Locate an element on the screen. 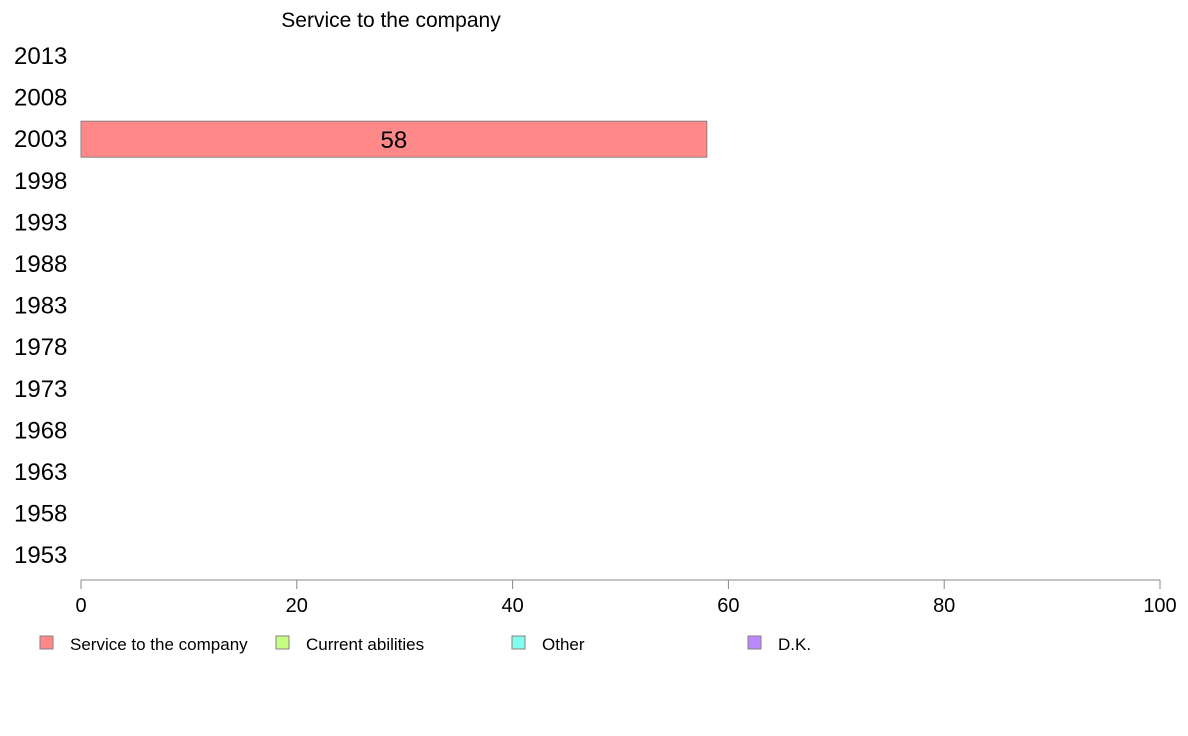 Image resolution: width=1188 pixels, height=736 pixels. data-labels: 58 is located at coordinates (394, 140).